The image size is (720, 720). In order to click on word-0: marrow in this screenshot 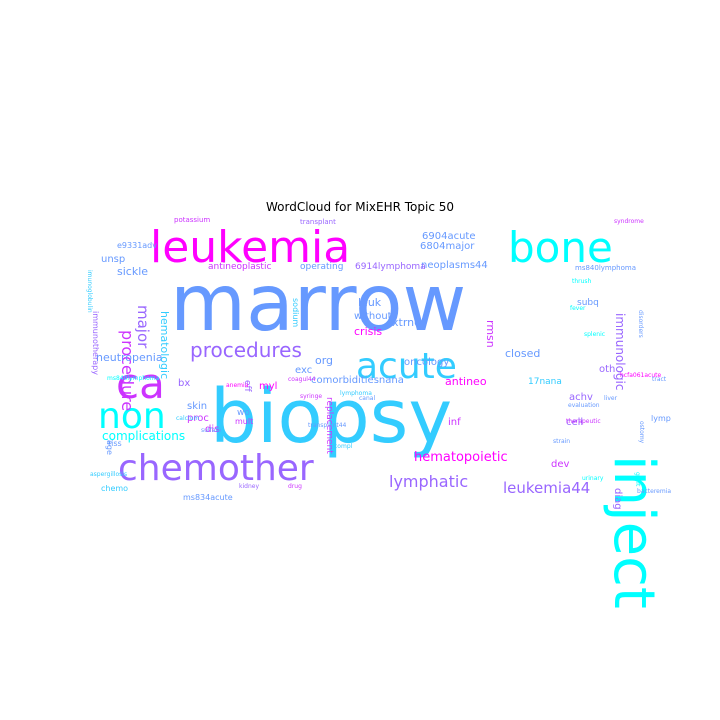, I will do `click(318, 304)`.